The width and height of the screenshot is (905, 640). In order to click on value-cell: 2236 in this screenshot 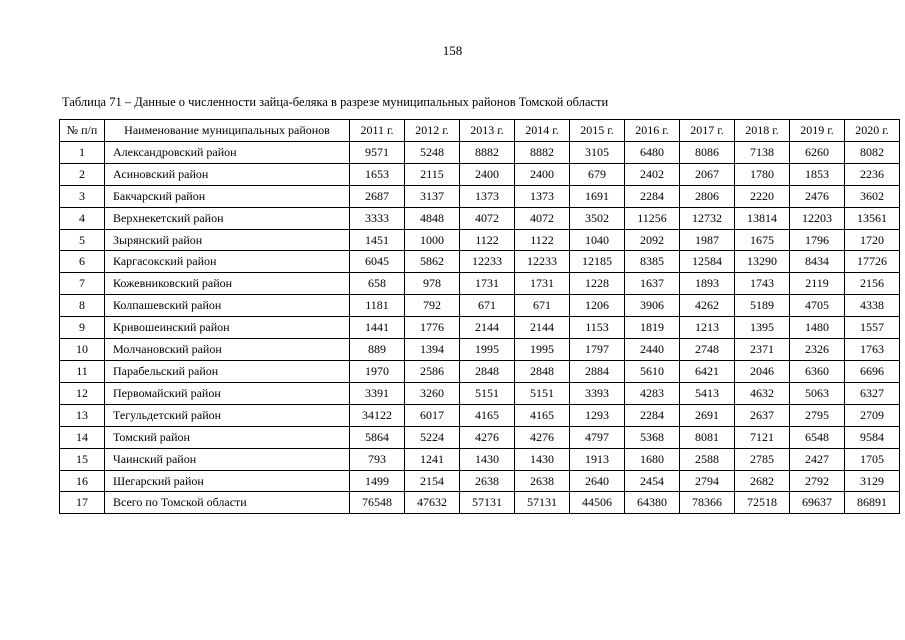, I will do `click(872, 174)`.